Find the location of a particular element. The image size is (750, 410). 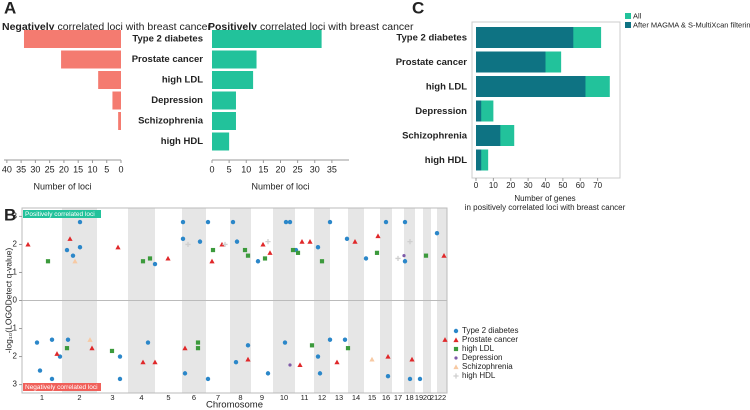

x-tick-label: 60 is located at coordinates (580, 185).